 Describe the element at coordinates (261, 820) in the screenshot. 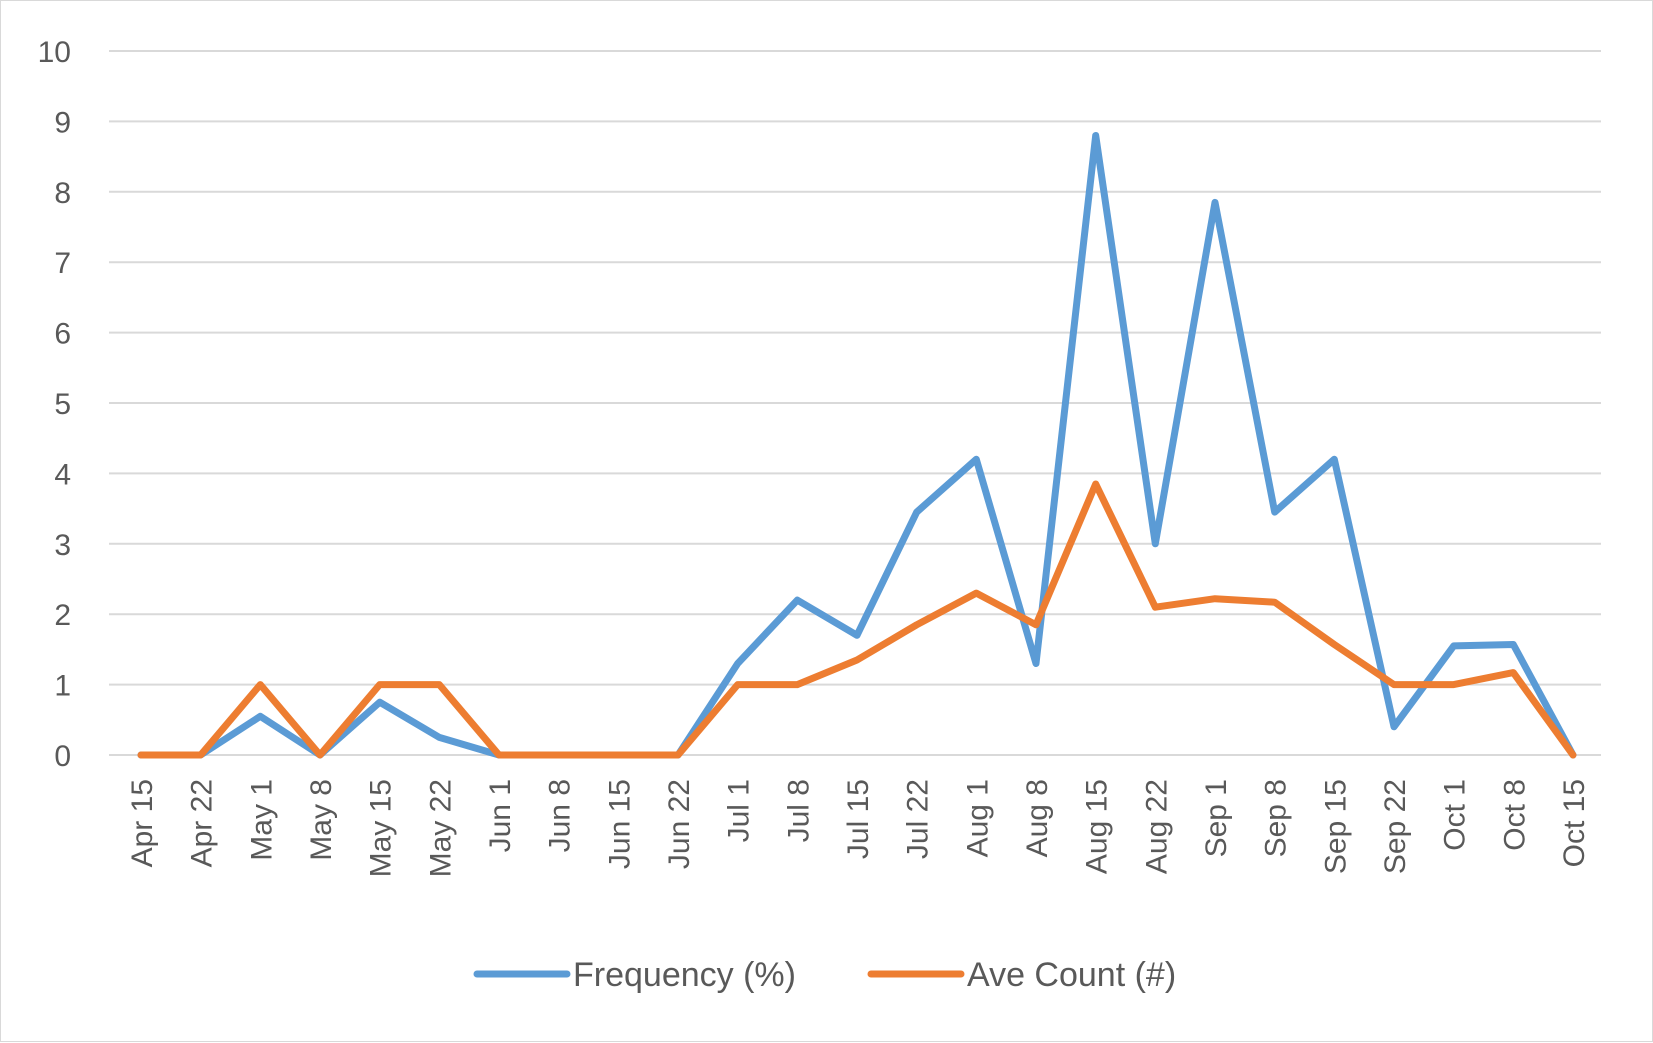

I see `x-tick-label: May 1` at that location.